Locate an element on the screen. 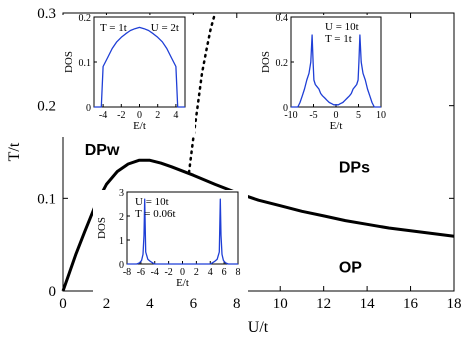 The height and width of the screenshot is (337, 467). region-label-dpw: DPw is located at coordinates (102, 150).